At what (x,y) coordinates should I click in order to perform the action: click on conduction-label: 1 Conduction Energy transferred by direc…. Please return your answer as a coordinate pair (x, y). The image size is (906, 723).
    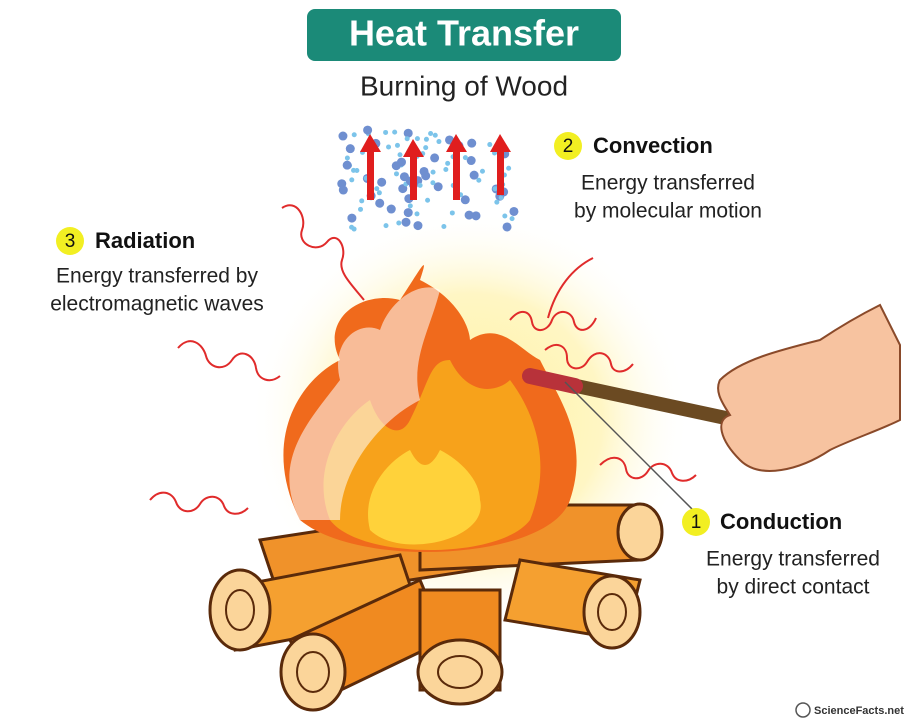
    Looking at the image, I should click on (781, 553).